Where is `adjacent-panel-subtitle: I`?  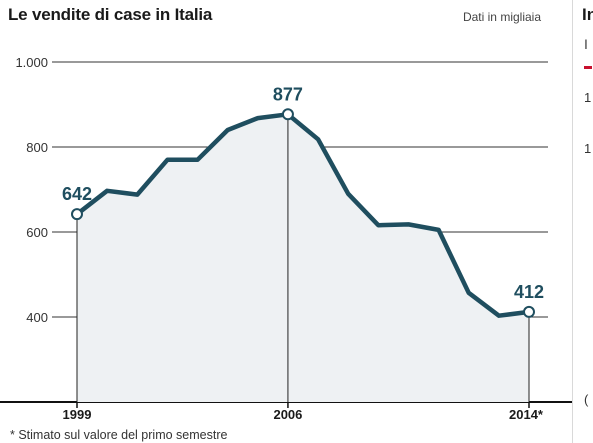
adjacent-panel-subtitle: I is located at coordinates (586, 44).